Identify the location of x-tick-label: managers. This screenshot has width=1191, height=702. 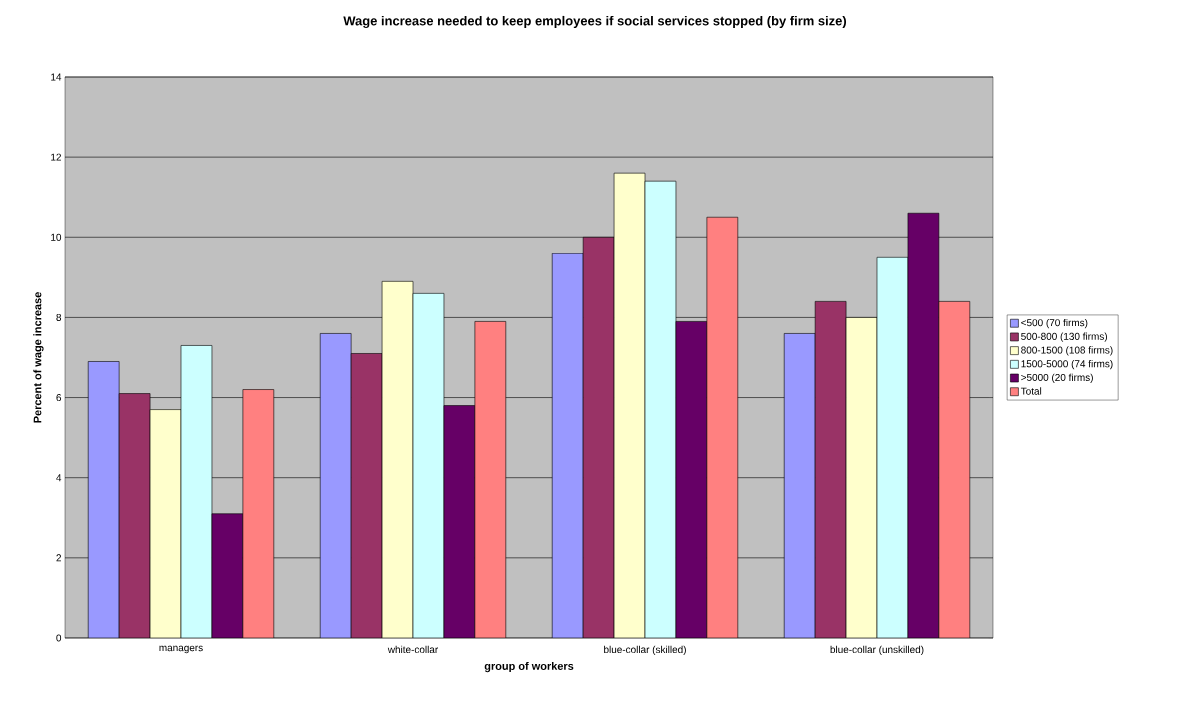
(181, 649).